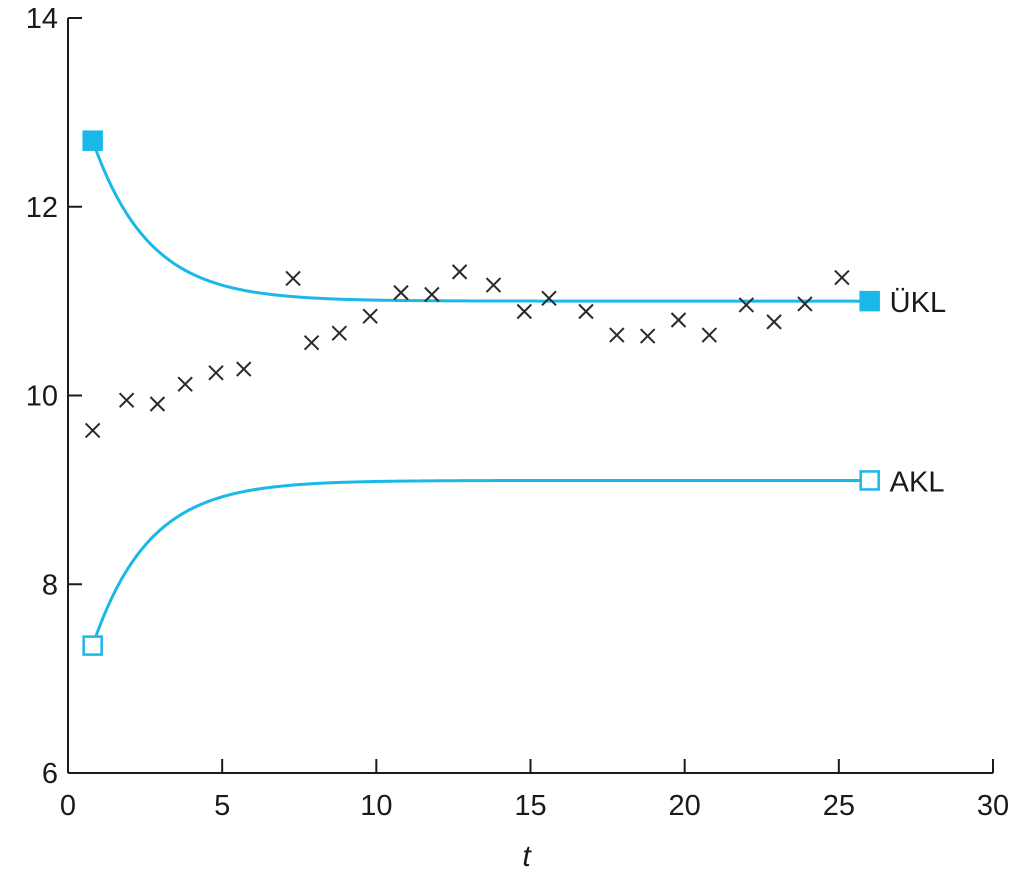 This screenshot has width=1019, height=876. What do you see at coordinates (42, 397) in the screenshot?
I see `y-tick-label: 10` at bounding box center [42, 397].